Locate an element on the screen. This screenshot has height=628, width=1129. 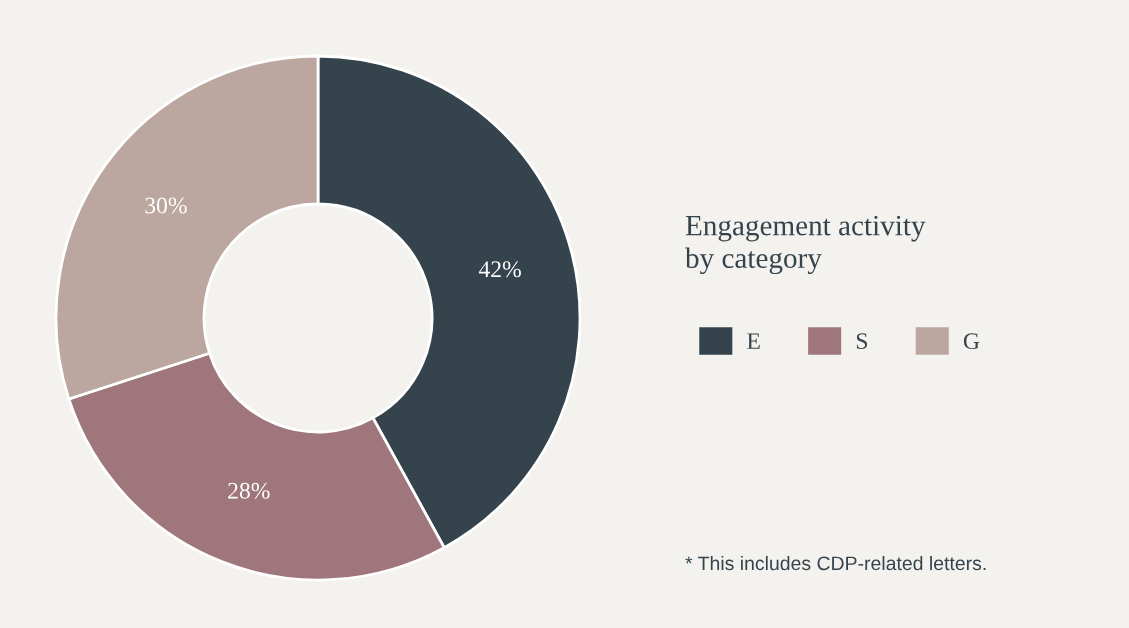
legend-label: E is located at coordinates (753, 341).